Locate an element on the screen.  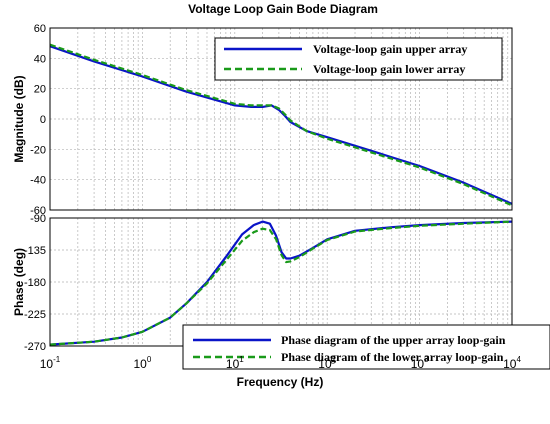
legend-label-upper-gain: Voltage-loop gain upper array is located at coordinates (390, 49).